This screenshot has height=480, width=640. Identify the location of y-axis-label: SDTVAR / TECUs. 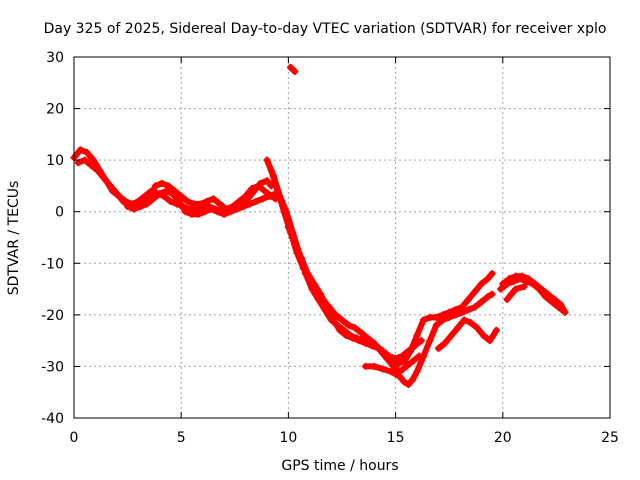
(14, 238).